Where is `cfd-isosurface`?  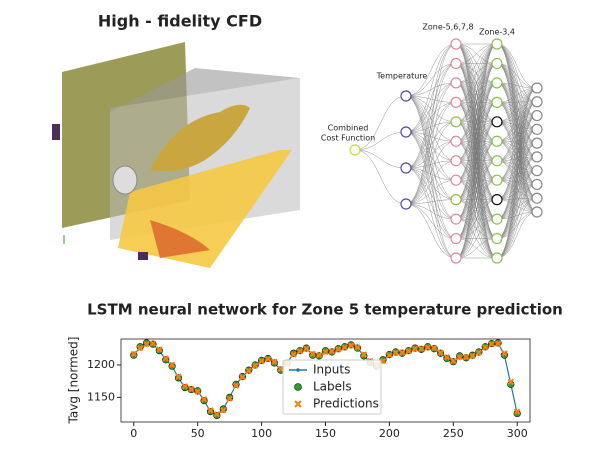
cfd-isosurface is located at coordinates (200, 138).